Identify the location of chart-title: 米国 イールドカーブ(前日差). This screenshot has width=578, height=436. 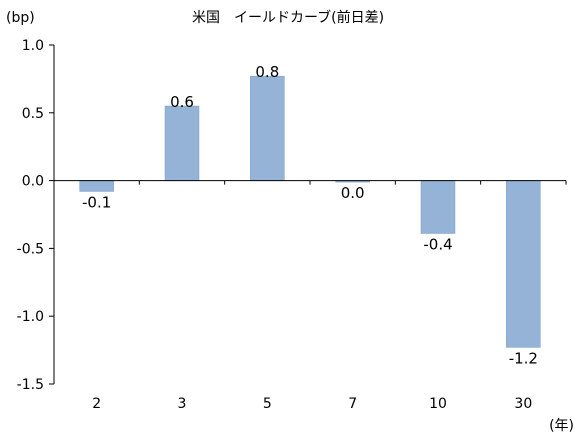
(288, 17).